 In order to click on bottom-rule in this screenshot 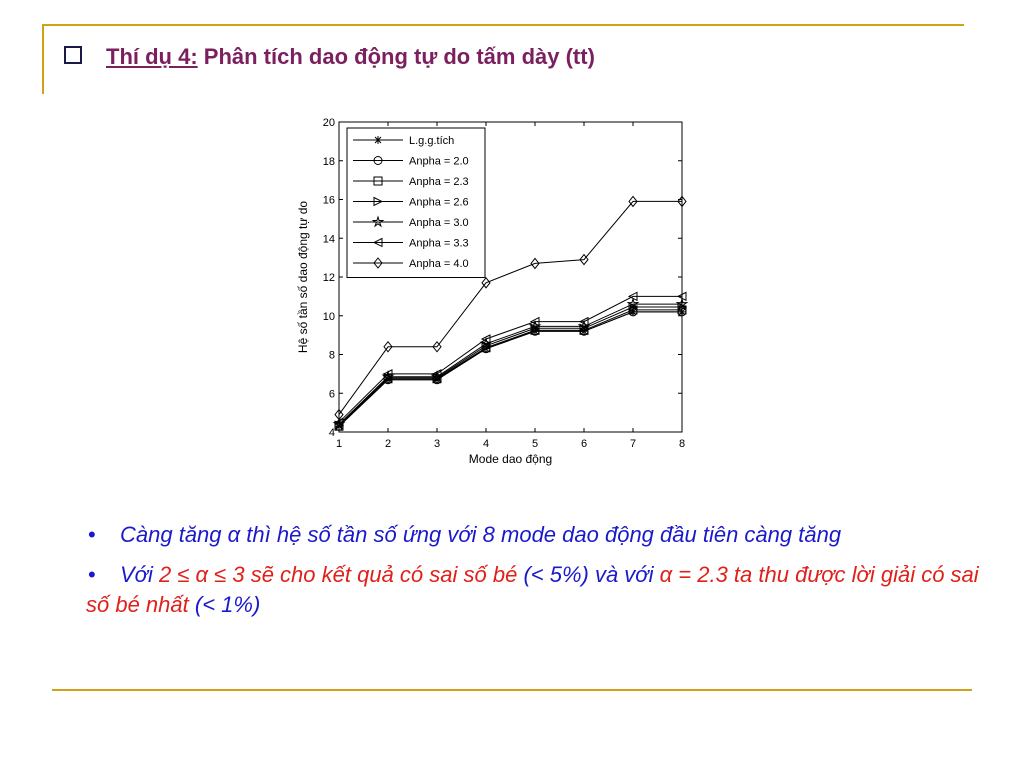, I will do `click(512, 690)`.